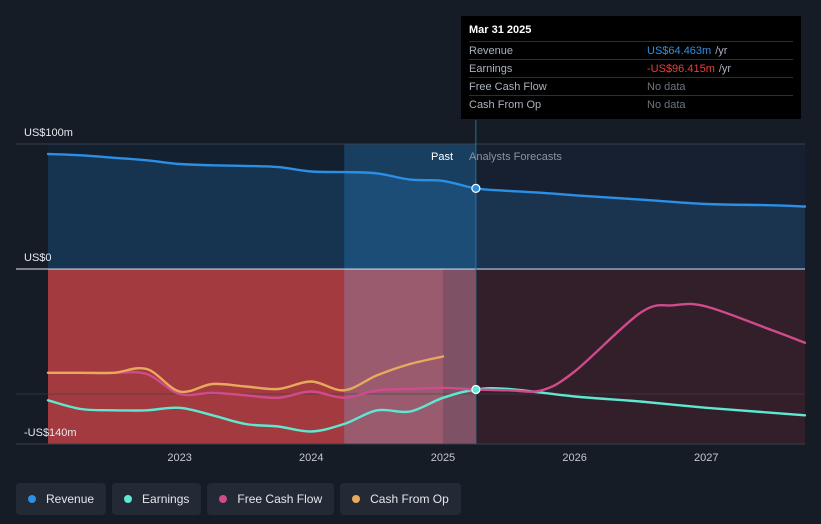 Image resolution: width=821 pixels, height=524 pixels. I want to click on forecast-background-top, so click(640, 206).